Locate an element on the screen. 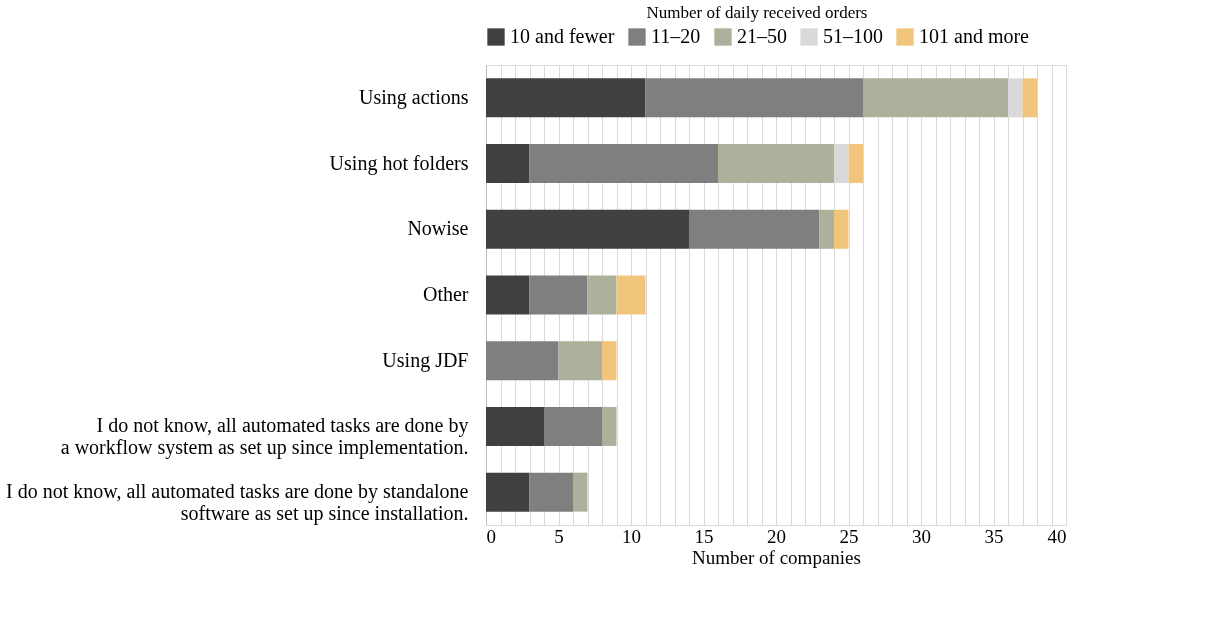 The height and width of the screenshot is (637, 1216). legend-label: 11–20 is located at coordinates (676, 36).